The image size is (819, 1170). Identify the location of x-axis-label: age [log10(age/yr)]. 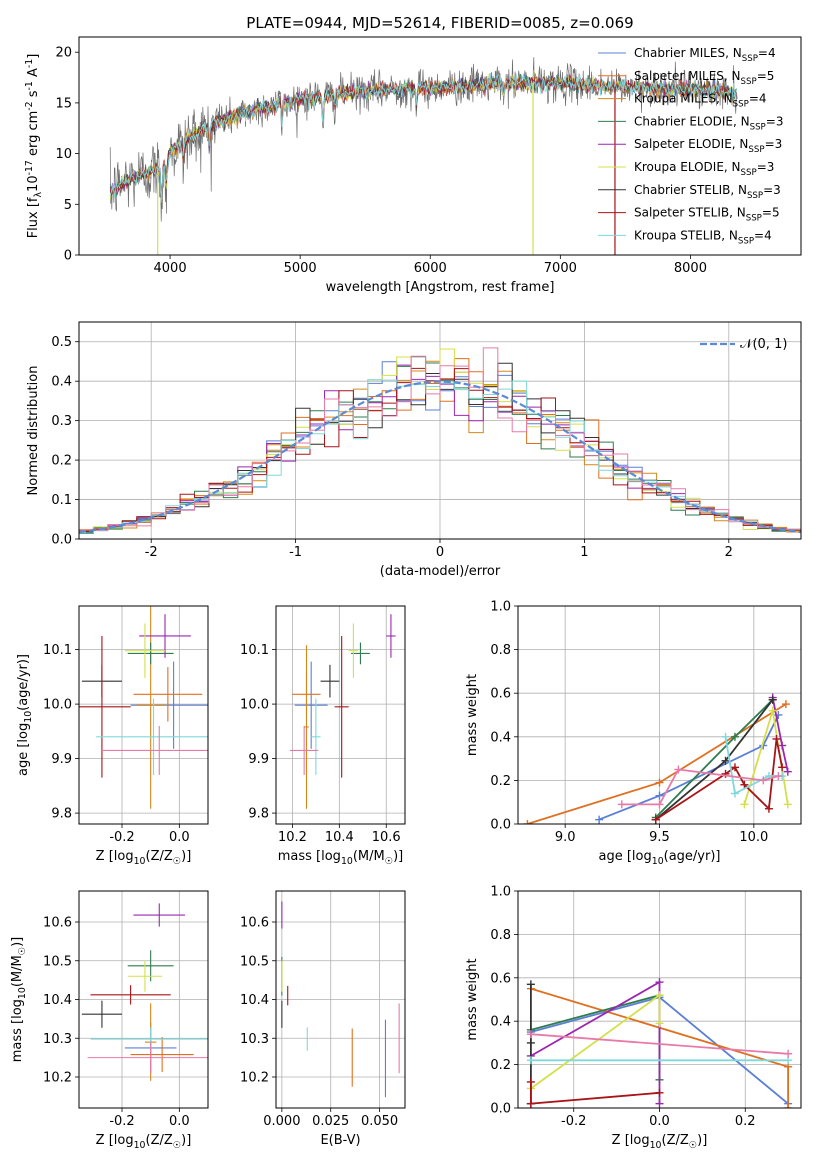
(660, 858).